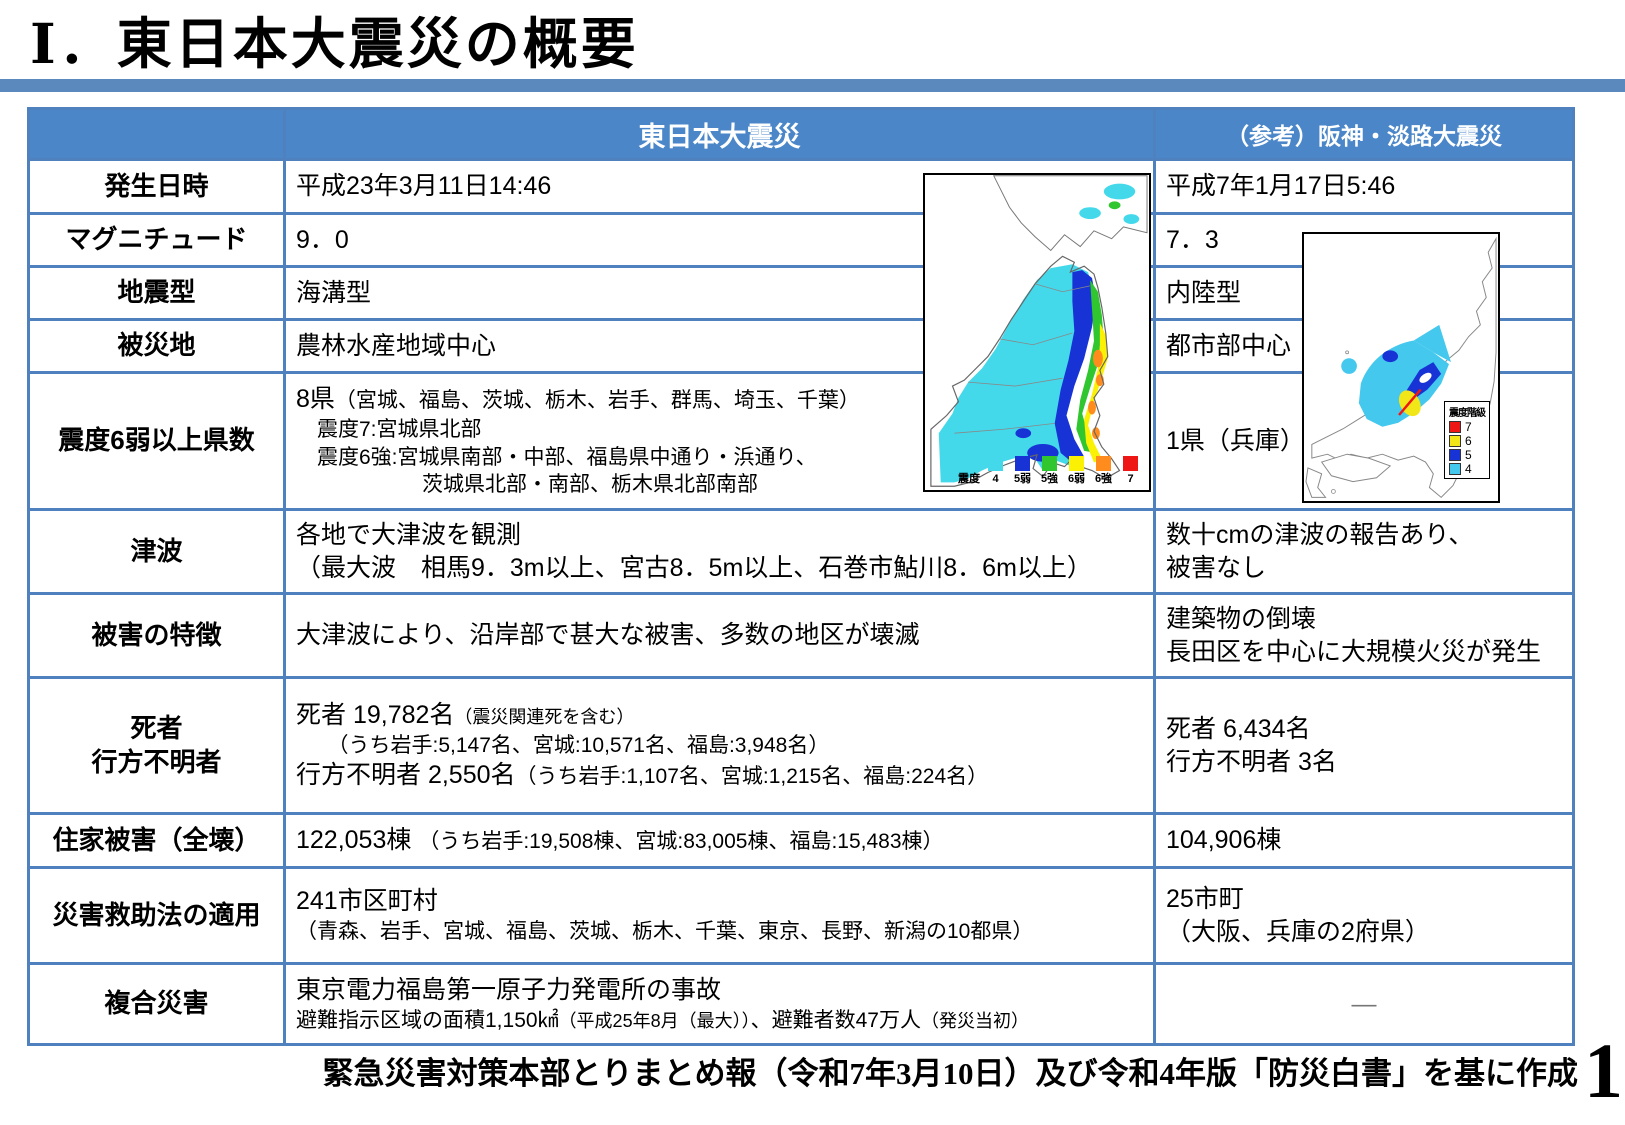 This screenshot has width=1625, height=1125. I want to click on row-quake-type-label: 地震型, so click(156, 293).